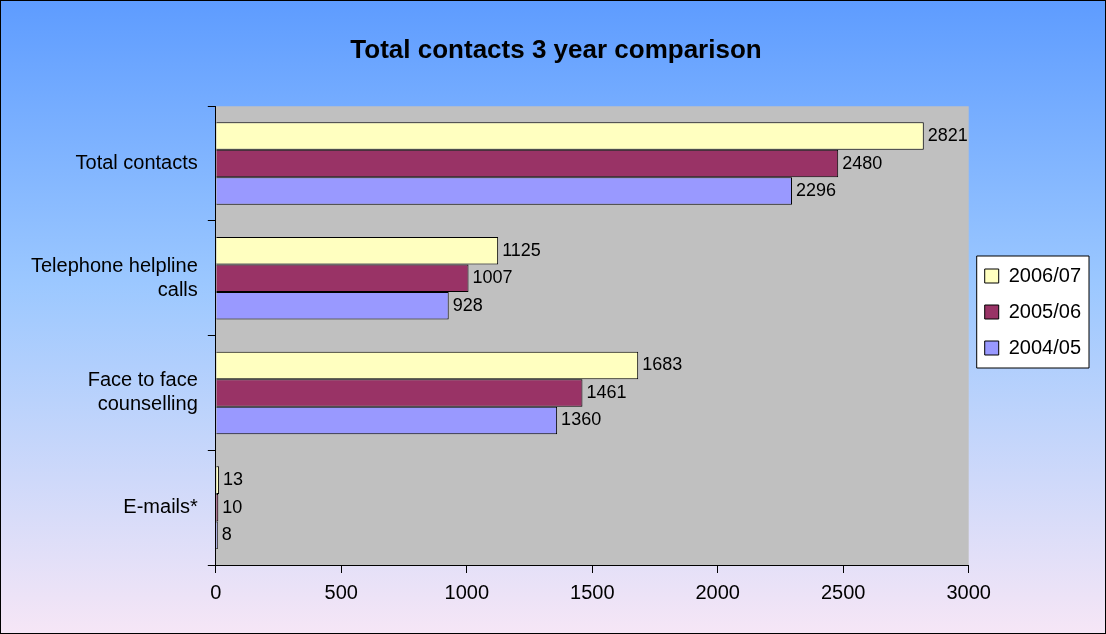 The width and height of the screenshot is (1106, 634). I want to click on x-tick-label: 2000, so click(717, 591).